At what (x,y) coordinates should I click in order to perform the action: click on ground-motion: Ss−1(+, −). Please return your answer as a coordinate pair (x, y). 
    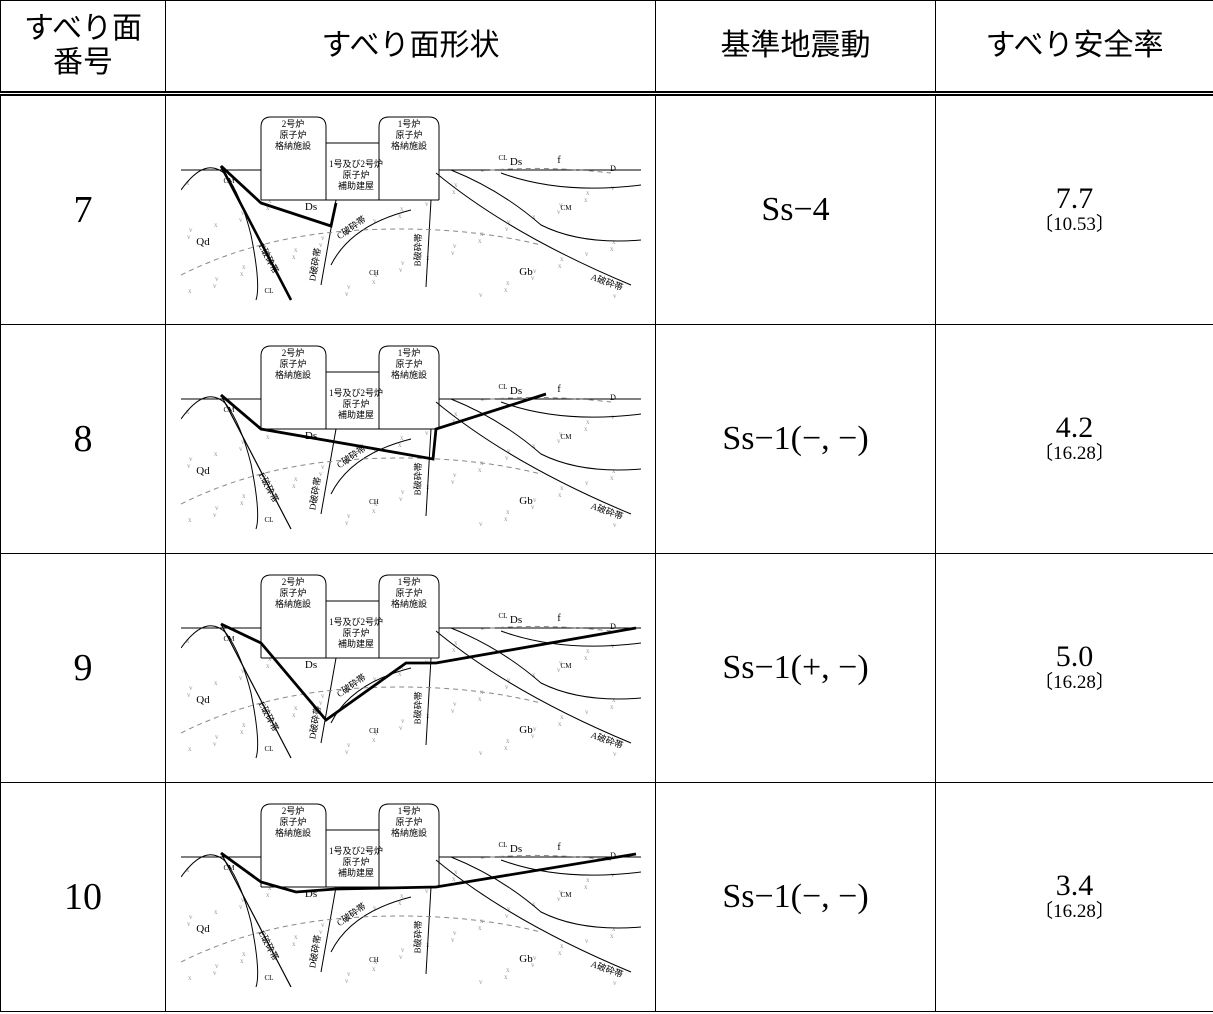
    Looking at the image, I should click on (795, 668).